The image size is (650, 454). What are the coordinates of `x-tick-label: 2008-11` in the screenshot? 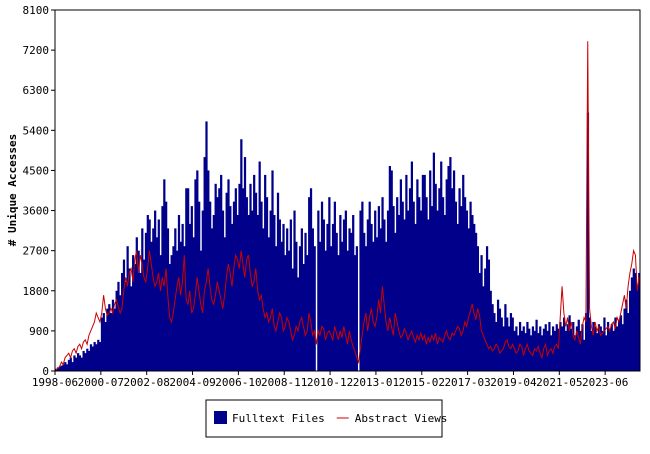 It's located at (284, 382).